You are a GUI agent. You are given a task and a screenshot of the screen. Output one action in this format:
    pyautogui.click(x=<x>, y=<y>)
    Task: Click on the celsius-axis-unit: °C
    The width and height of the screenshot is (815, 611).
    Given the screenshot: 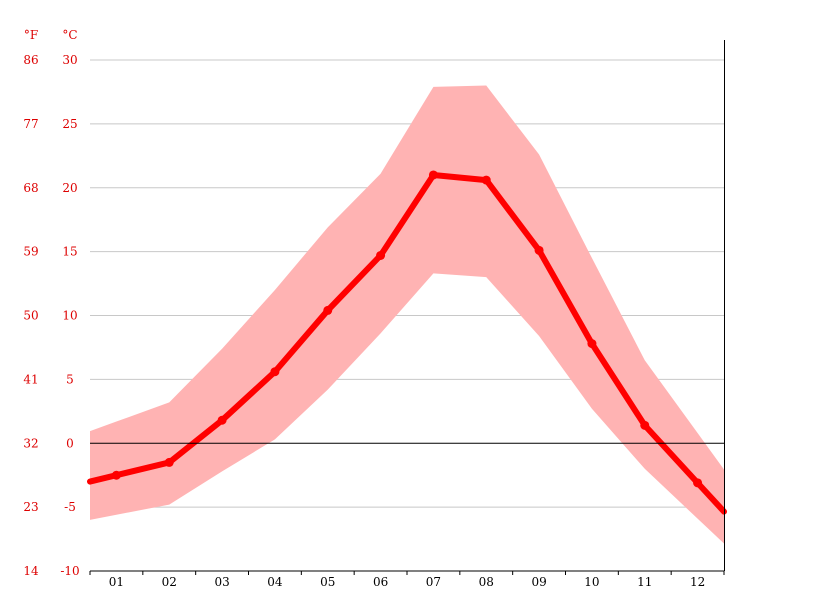 What is the action you would take?
    pyautogui.click(x=69, y=35)
    